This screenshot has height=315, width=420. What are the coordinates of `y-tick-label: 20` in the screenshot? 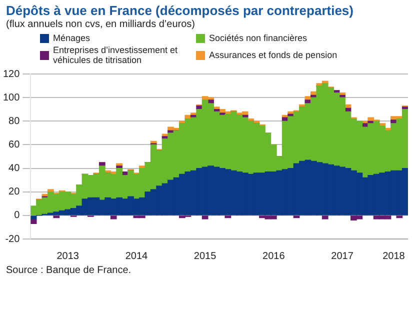 It's located at (14, 192).